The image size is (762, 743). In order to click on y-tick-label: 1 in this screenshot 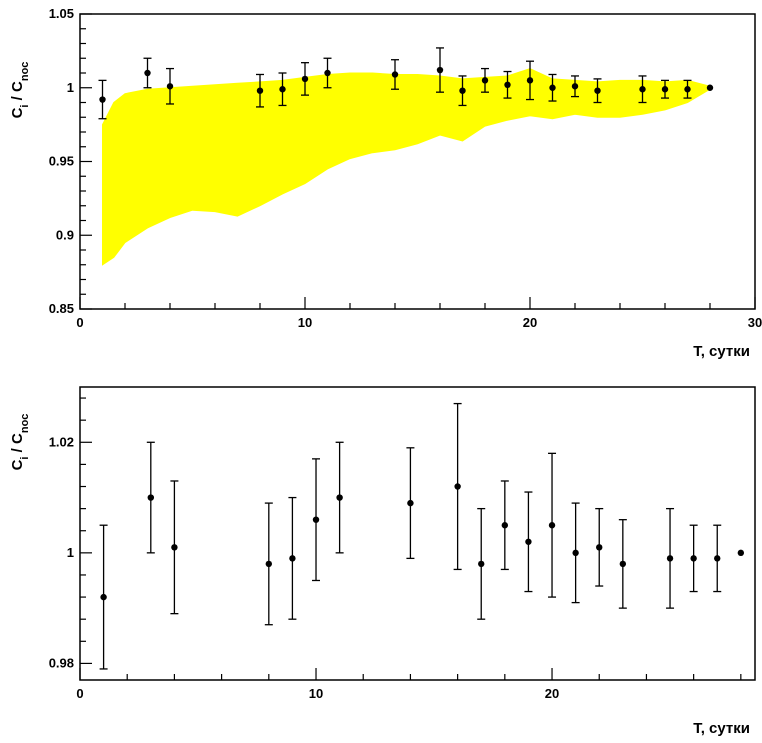, I will do `click(70, 87)`.